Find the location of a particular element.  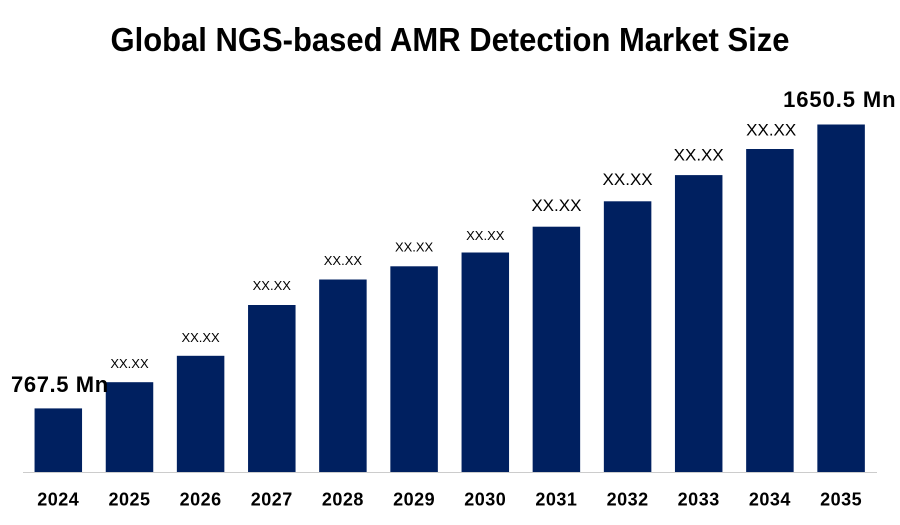

svg-text: 2034 is located at coordinates (770, 500).